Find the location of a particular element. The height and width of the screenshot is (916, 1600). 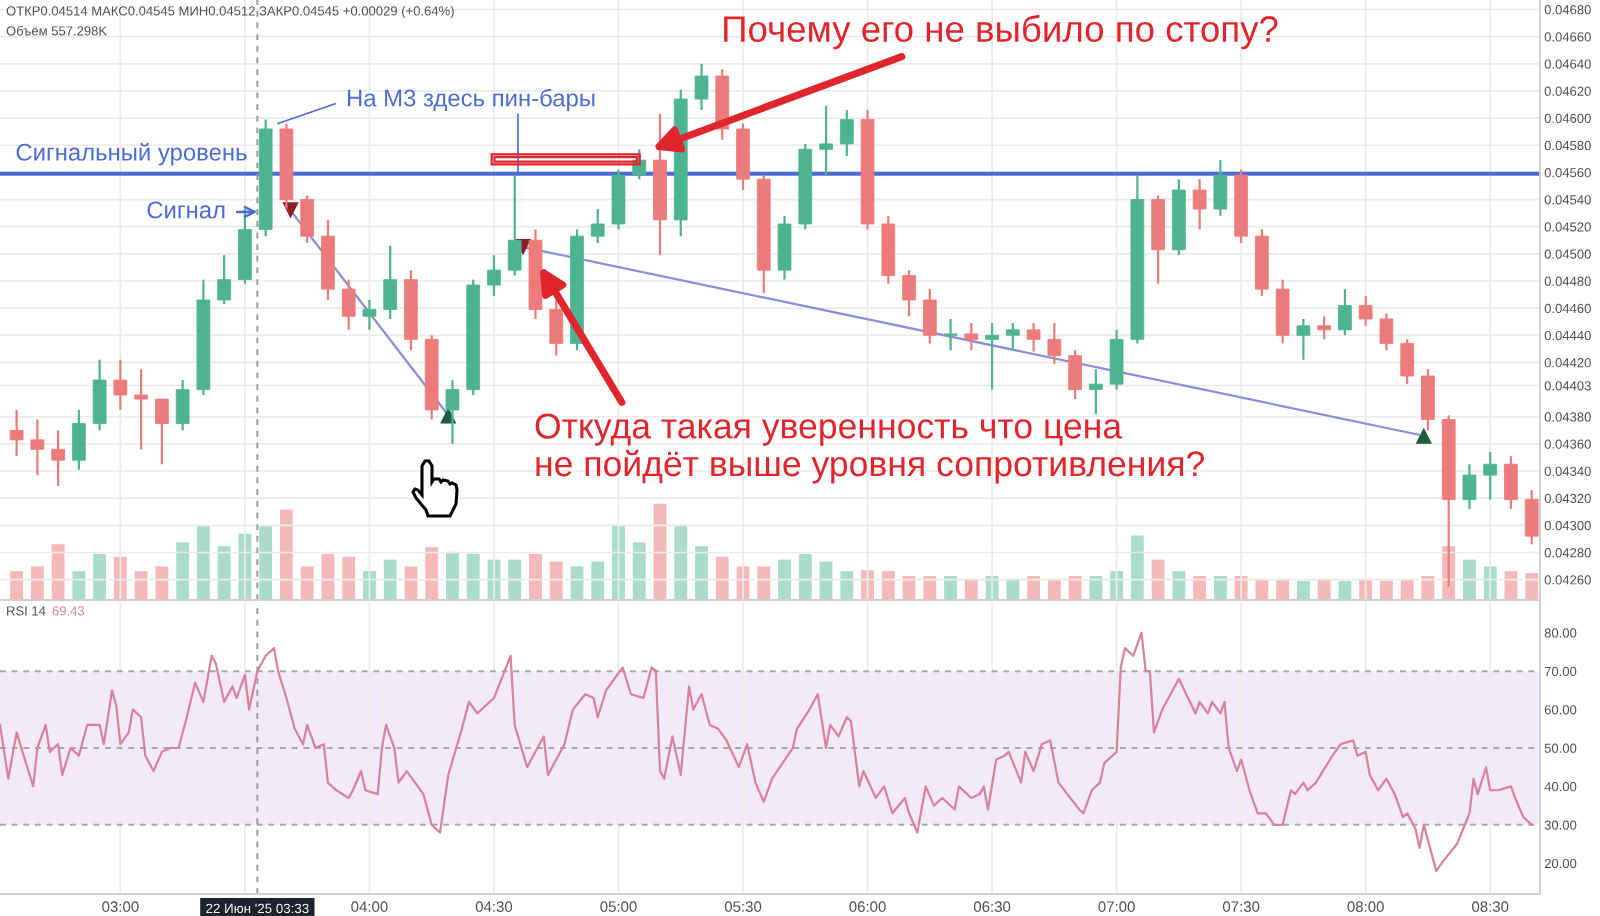

annotation: Сигнал is located at coordinates (186, 210).